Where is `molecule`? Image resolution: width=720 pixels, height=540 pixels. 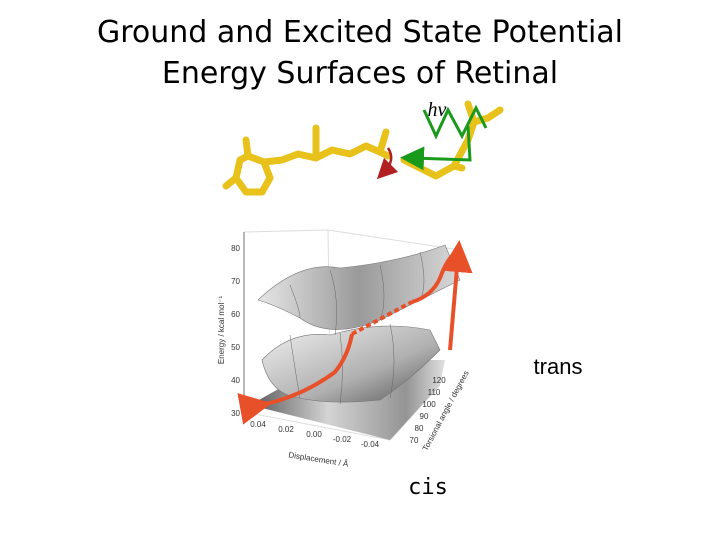 molecule is located at coordinates (363, 148).